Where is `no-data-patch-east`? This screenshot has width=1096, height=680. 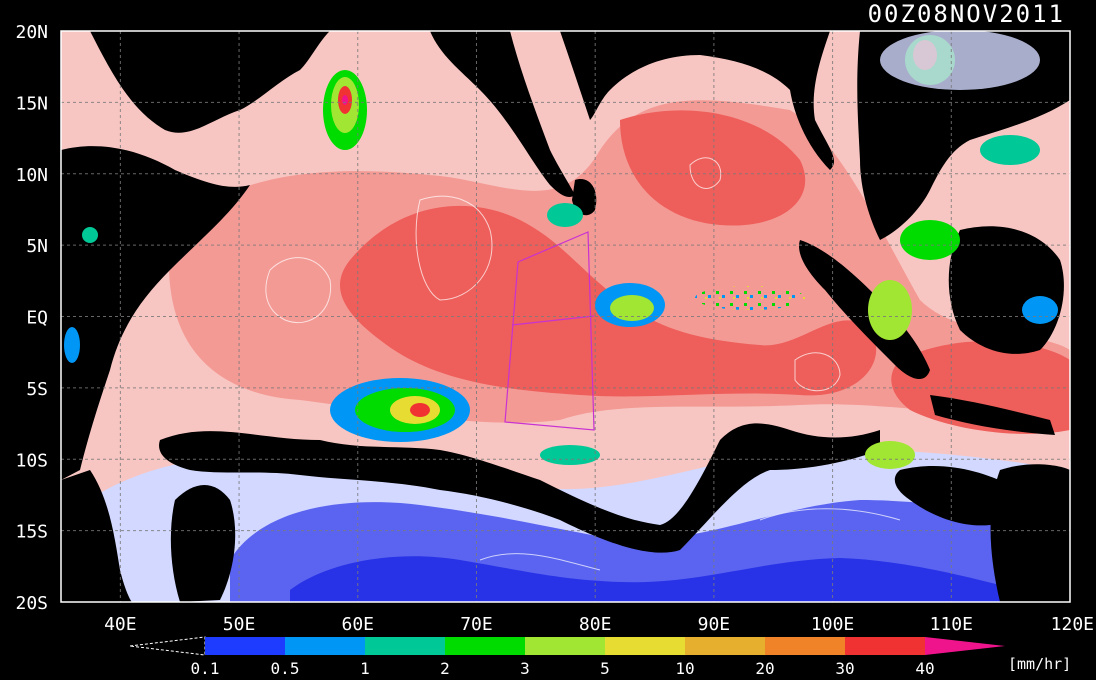 no-data-patch-east is located at coordinates (957, 495).